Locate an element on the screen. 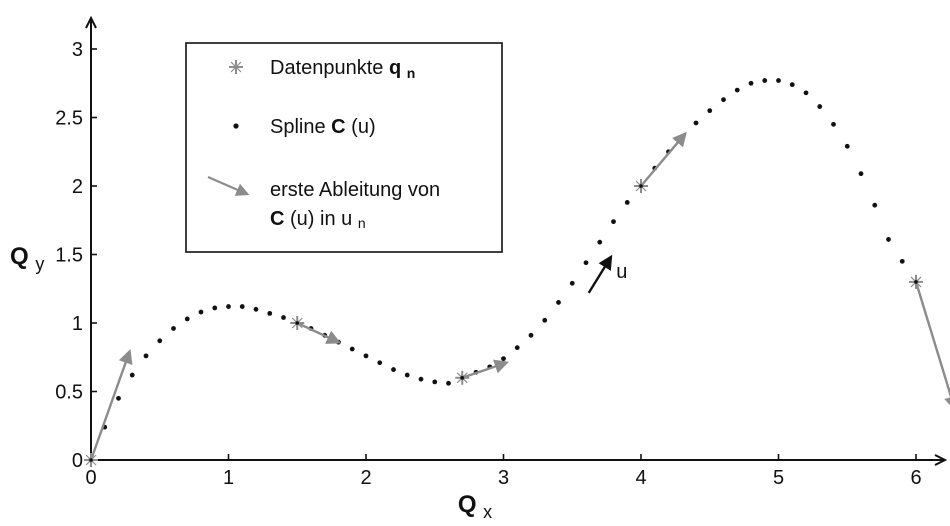 Image resolution: width=950 pixels, height=526 pixels. legend-label-derivative-line1: erste Ableitung von is located at coordinates (355, 190).